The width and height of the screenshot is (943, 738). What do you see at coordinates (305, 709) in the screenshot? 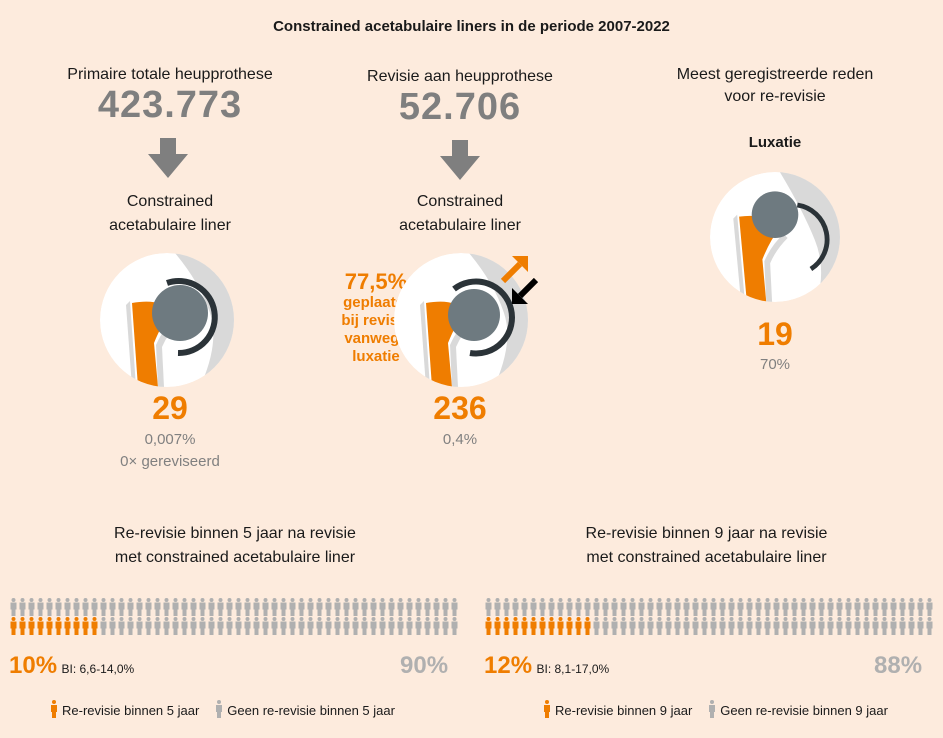
I see `legend-item-no: Geen re-revisie binnen 5 jaar` at bounding box center [305, 709].